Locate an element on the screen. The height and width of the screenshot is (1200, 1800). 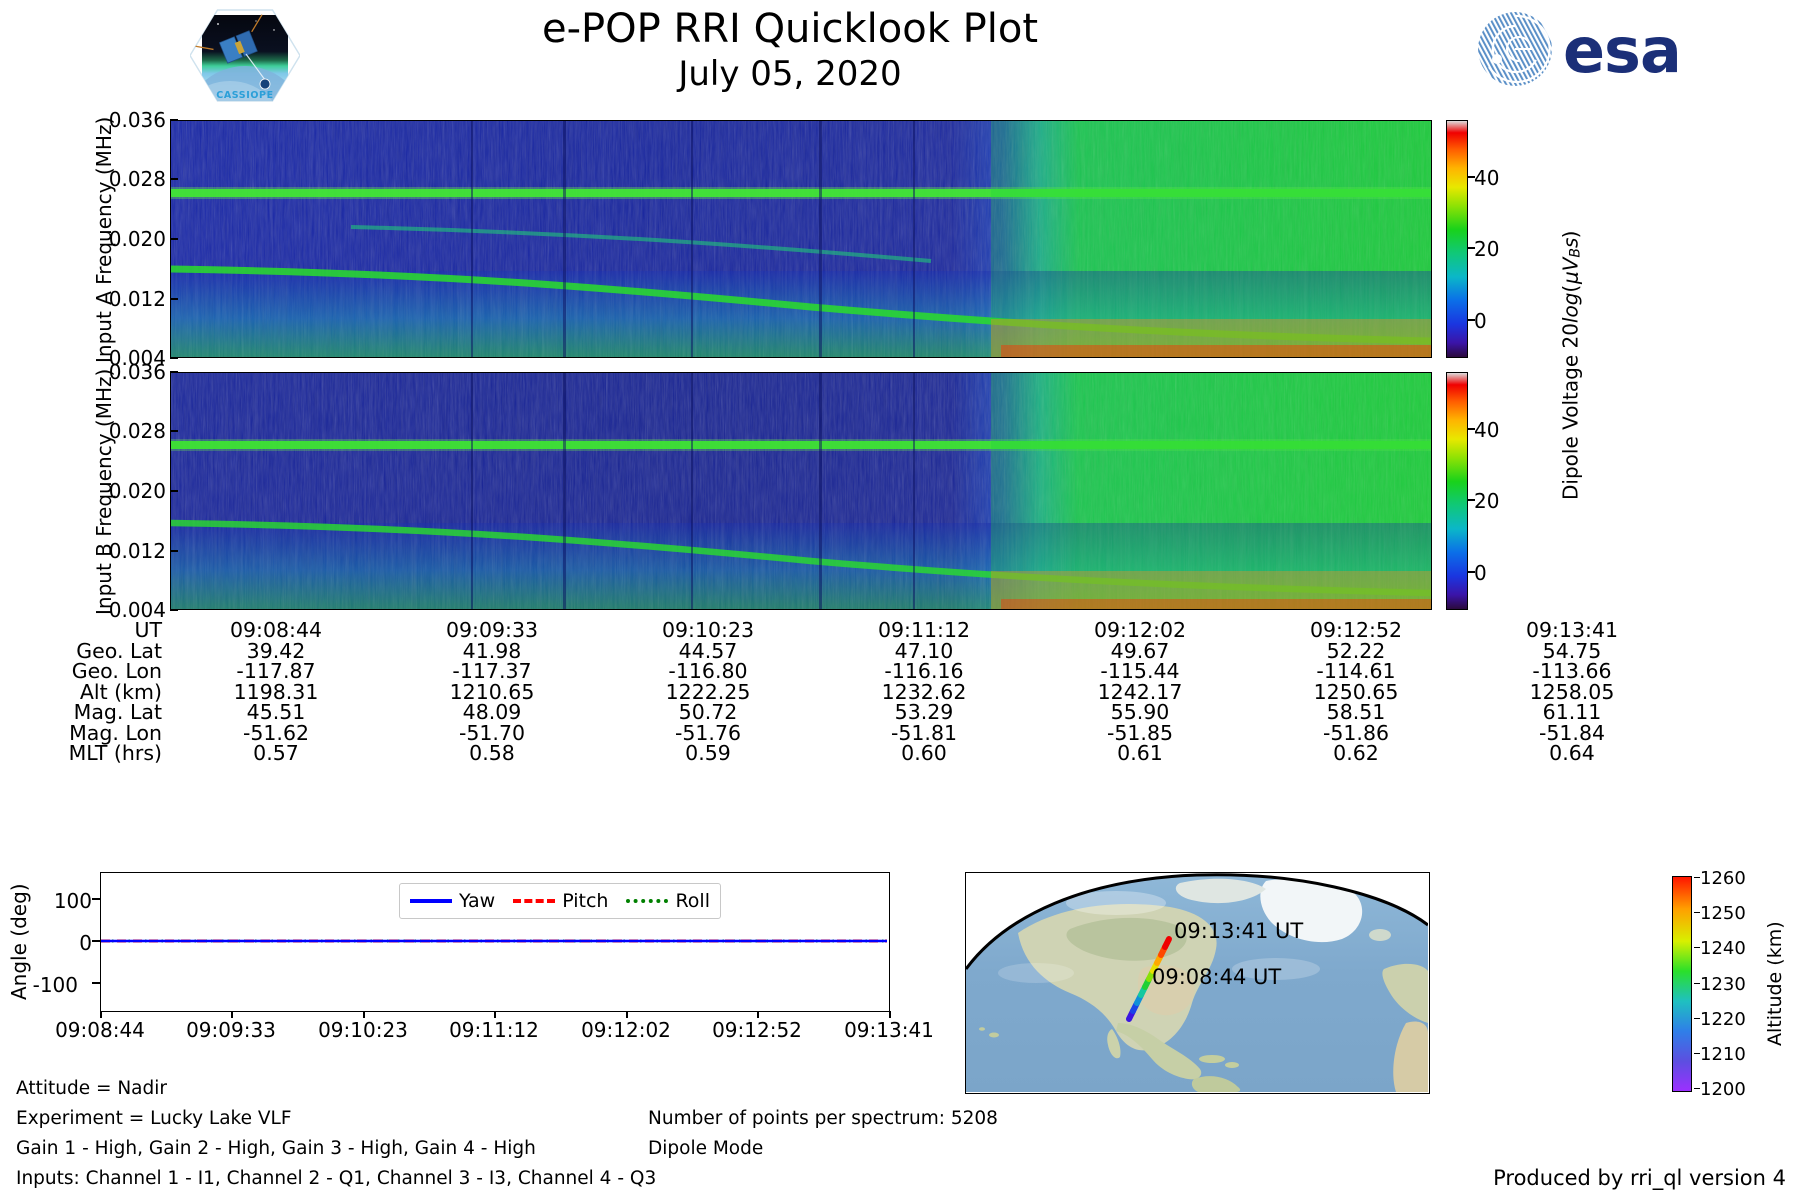
ephemeris-cell: -51.86 is located at coordinates (1356, 732).